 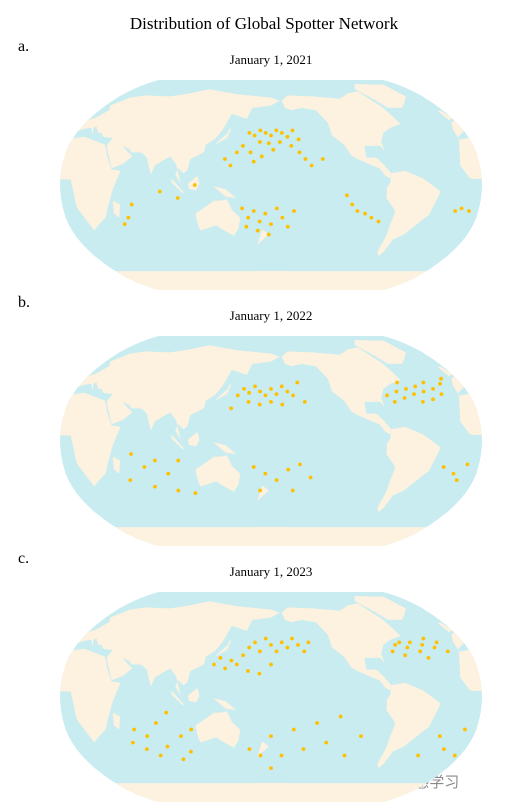 I want to click on panel-label: b., so click(x=24, y=302).